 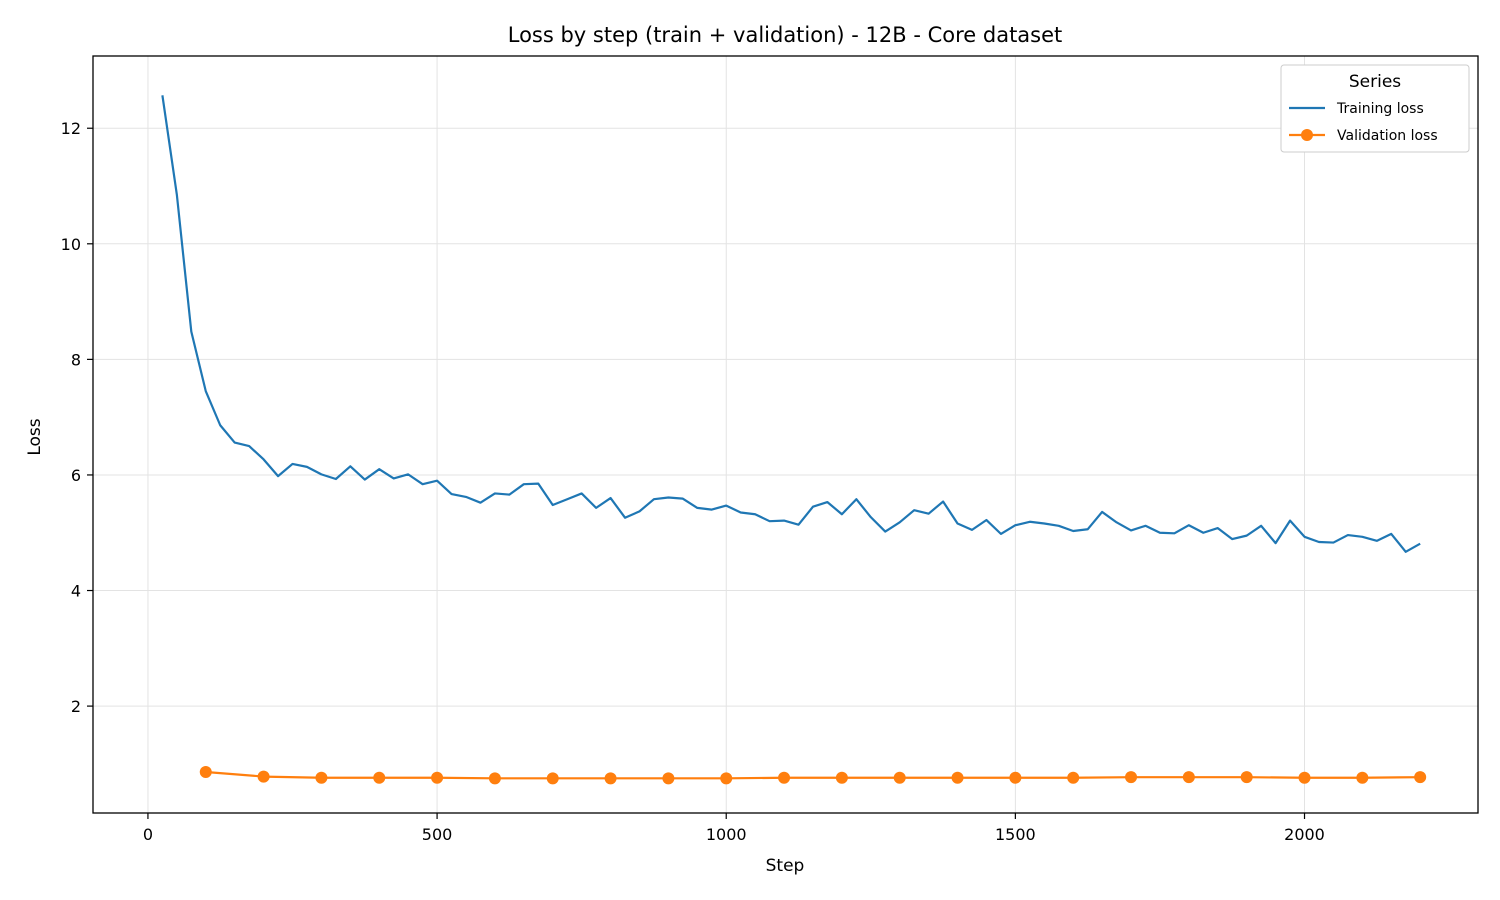 I want to click on x-tick-label: 1000, so click(x=726, y=834).